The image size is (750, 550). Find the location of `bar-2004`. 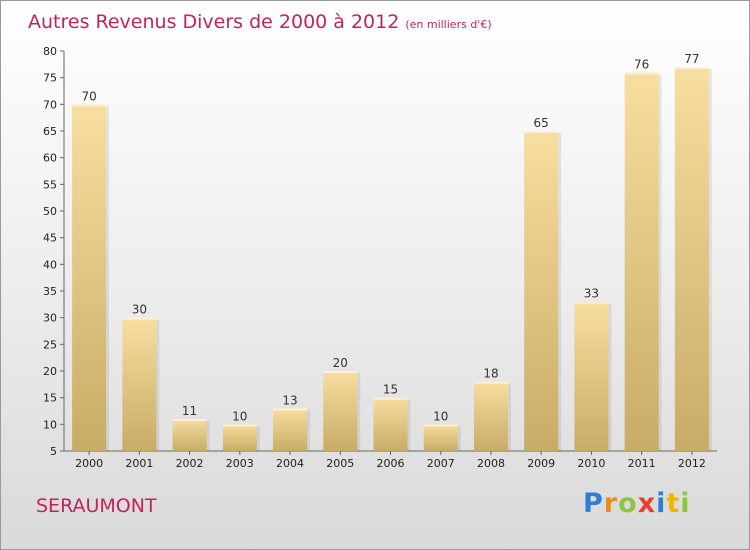

bar-2004 is located at coordinates (290, 429).